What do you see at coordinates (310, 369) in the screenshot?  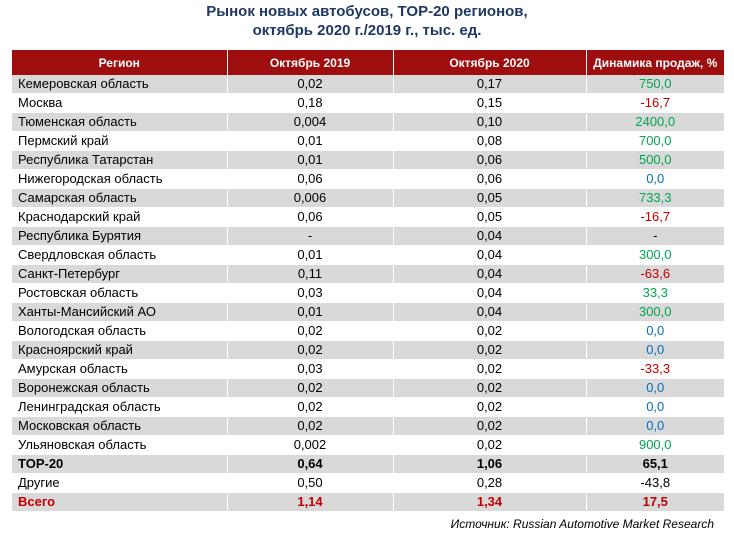 I see `oct-2019-cell: 0,03` at bounding box center [310, 369].